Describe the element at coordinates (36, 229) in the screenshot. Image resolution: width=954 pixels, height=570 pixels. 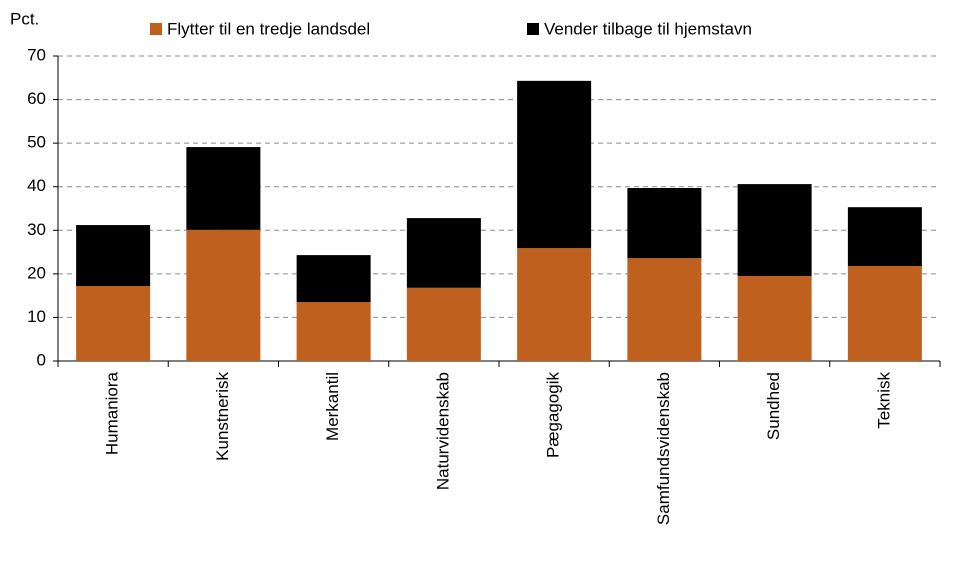
I see `y-tick-label: 30` at that location.